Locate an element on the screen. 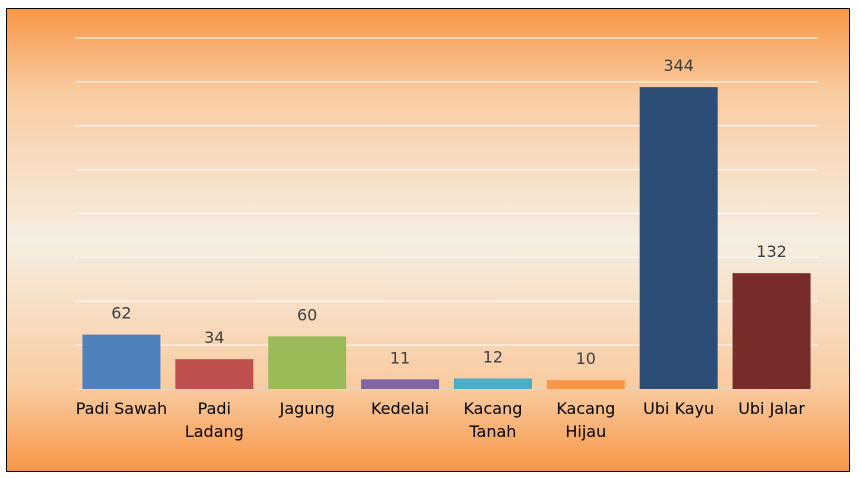  data-label: 34 is located at coordinates (214, 337).